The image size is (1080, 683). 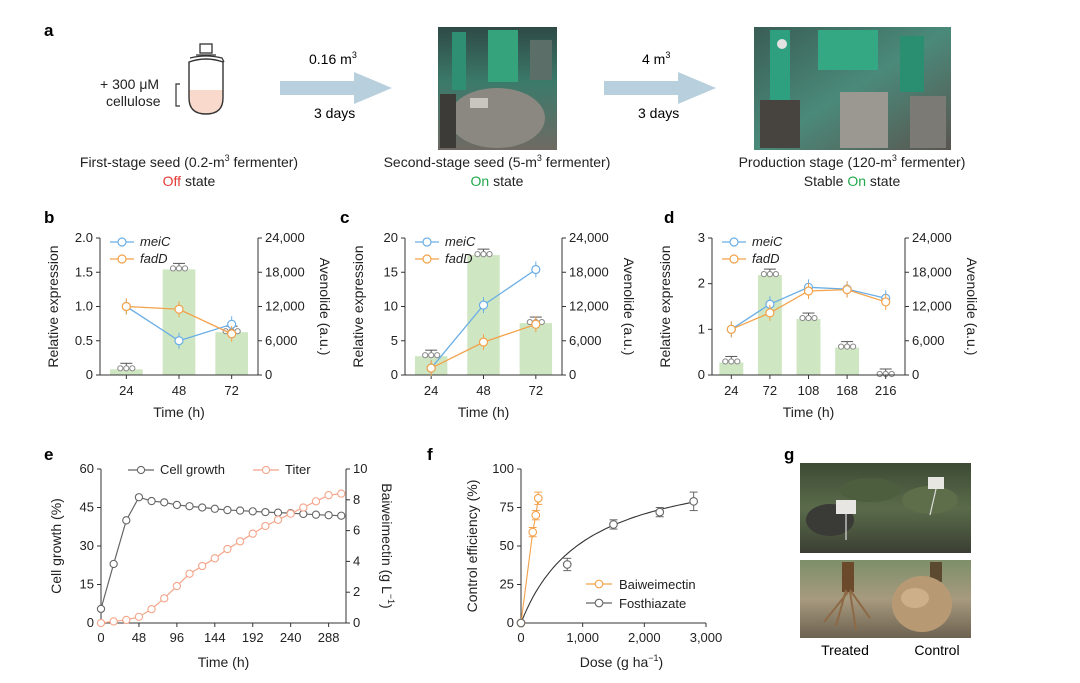 What do you see at coordinates (84, 271) in the screenshot?
I see `y-tick-label: 1.5` at bounding box center [84, 271].